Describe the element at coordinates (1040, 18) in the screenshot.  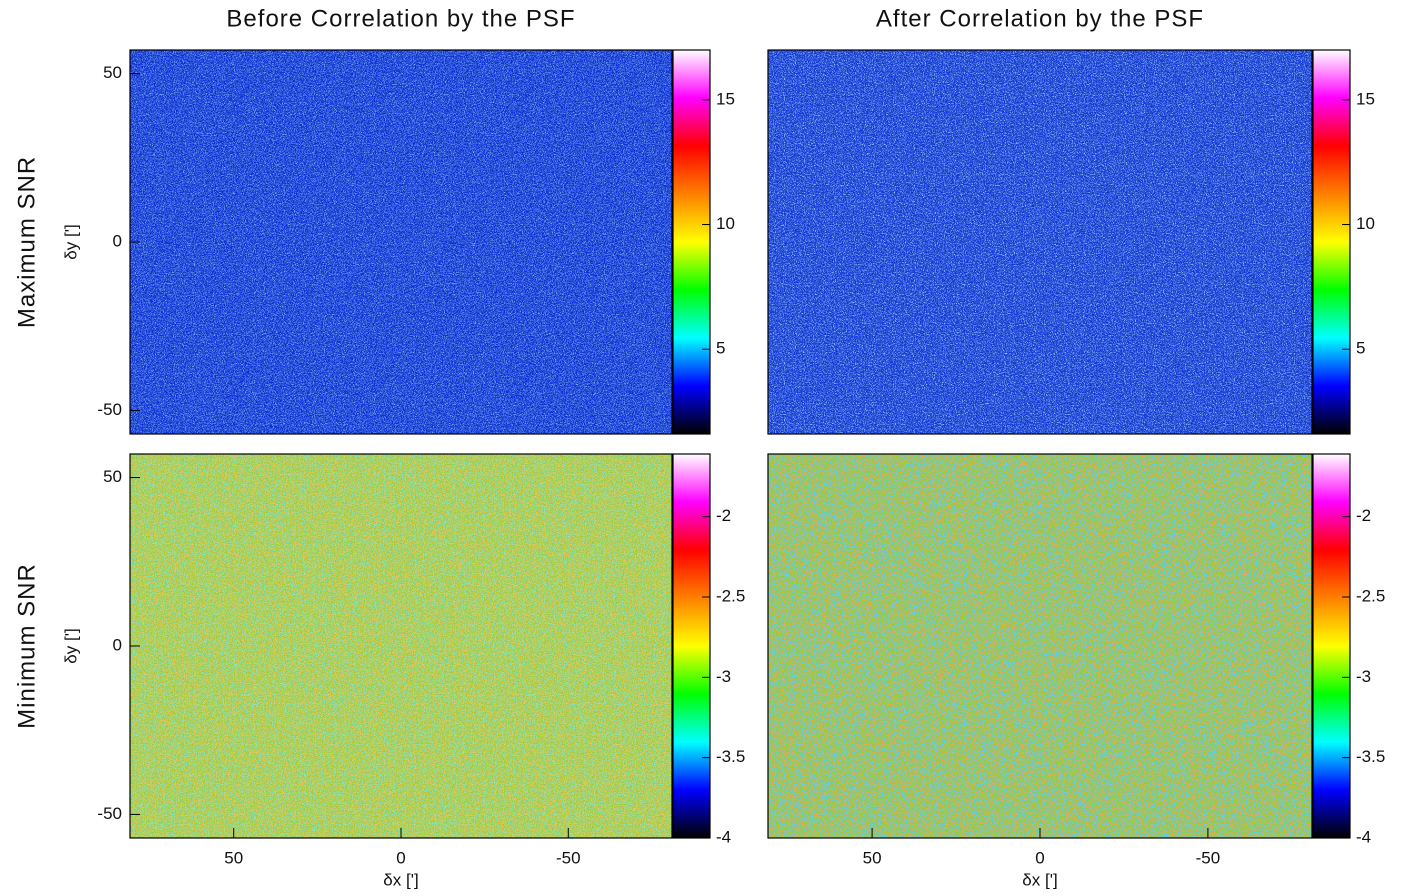
I see `column-title: After Correlation by the PSF` at that location.